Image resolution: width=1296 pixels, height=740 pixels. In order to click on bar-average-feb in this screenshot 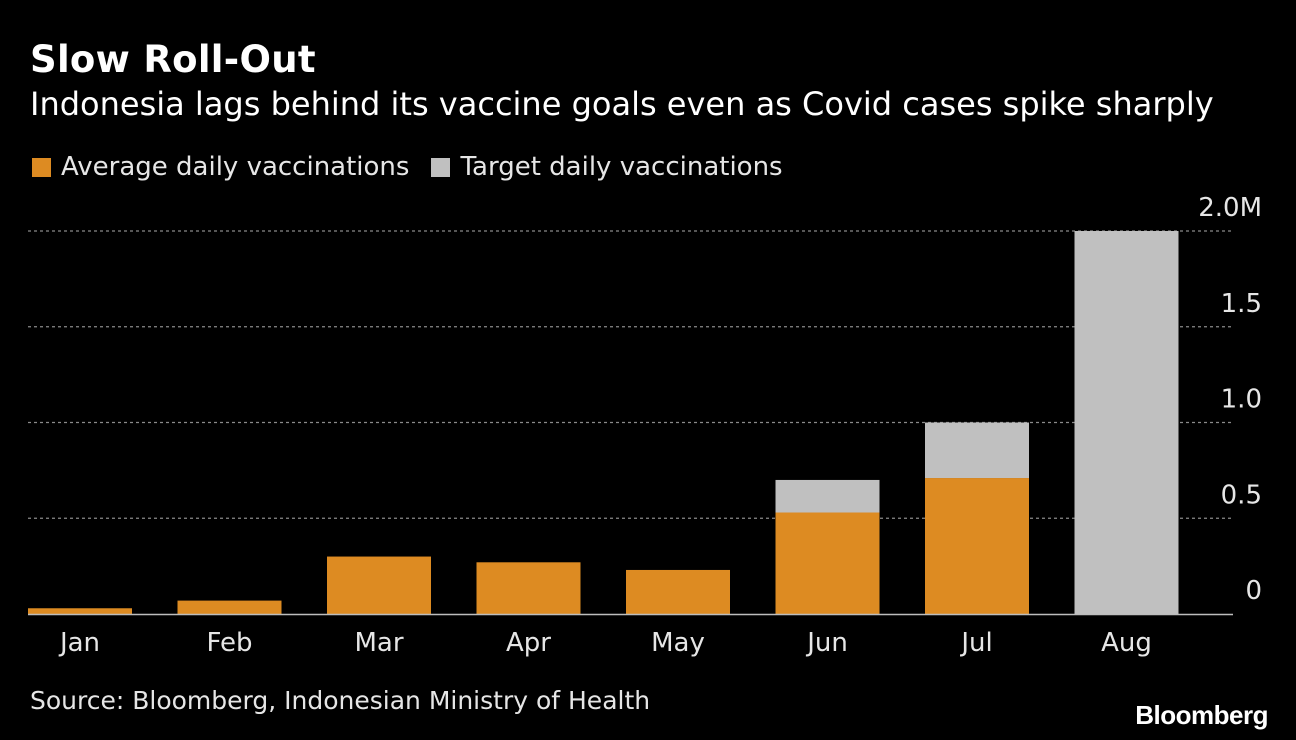, I will do `click(229, 607)`.